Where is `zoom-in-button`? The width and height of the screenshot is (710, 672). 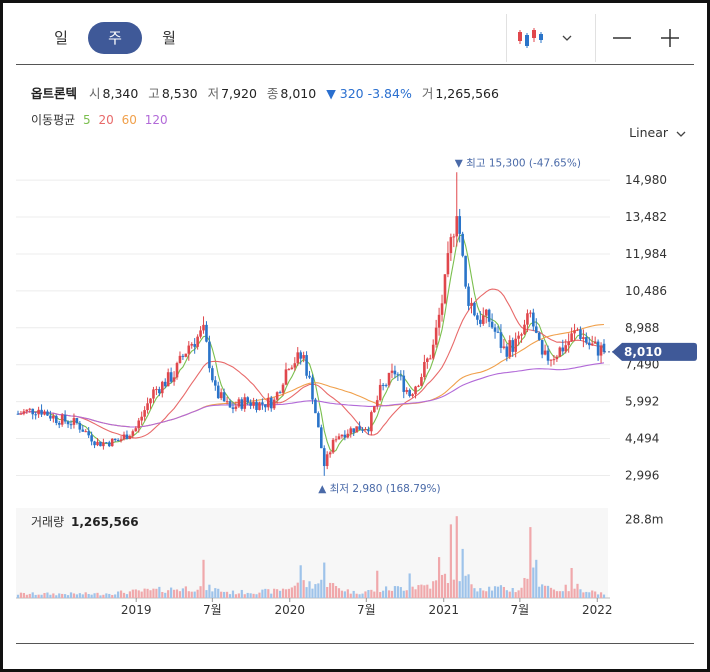
zoom-in-button is located at coordinates (670, 38).